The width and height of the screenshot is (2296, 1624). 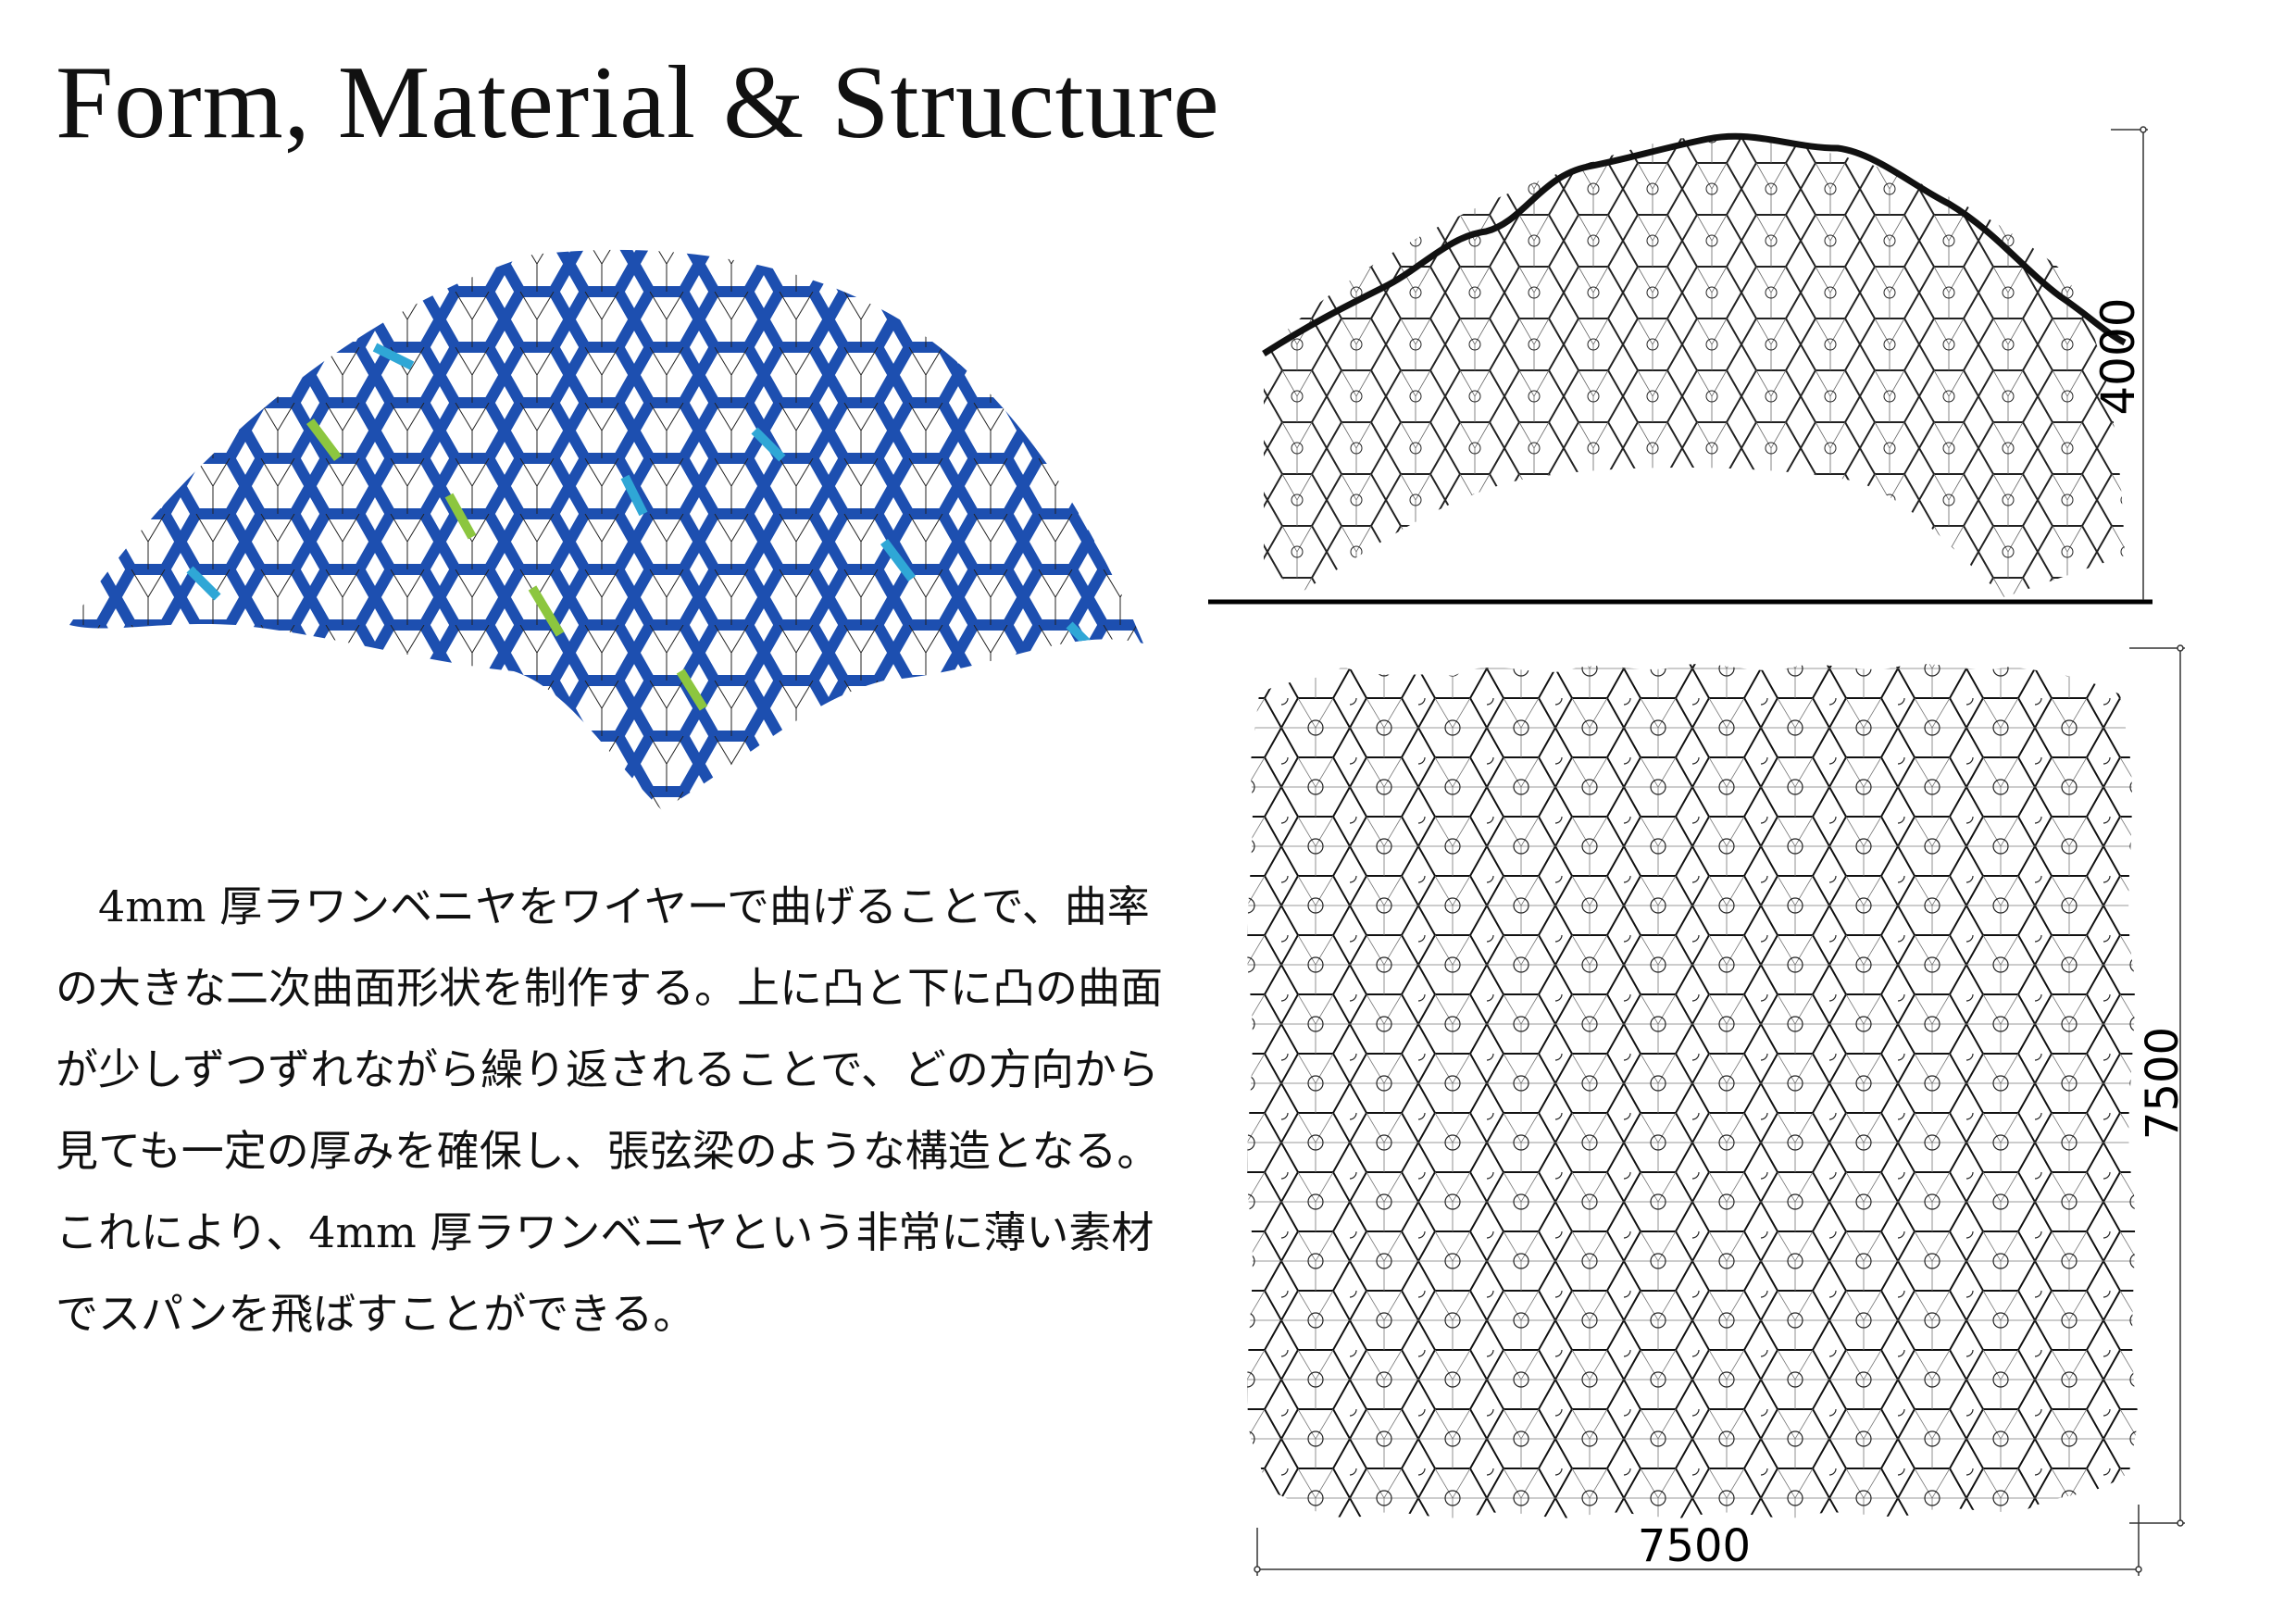 What do you see at coordinates (1694, 367) in the screenshot?
I see `dome-elevation` at bounding box center [1694, 367].